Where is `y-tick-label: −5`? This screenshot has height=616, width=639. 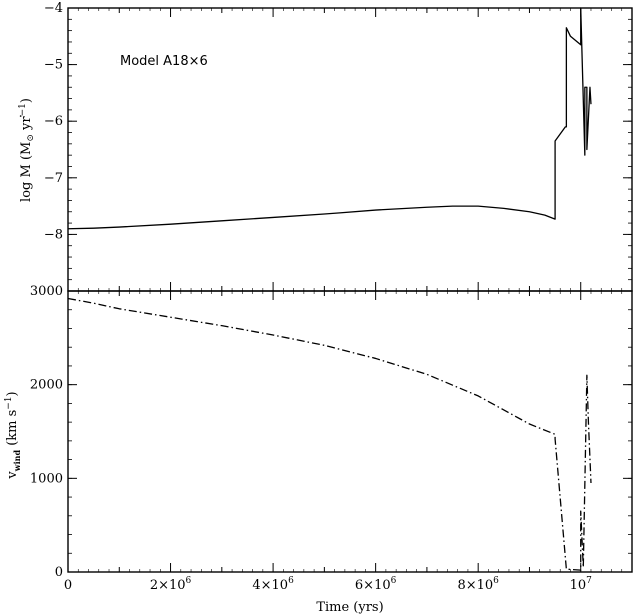
y-tick-label: −5 is located at coordinates (53, 65).